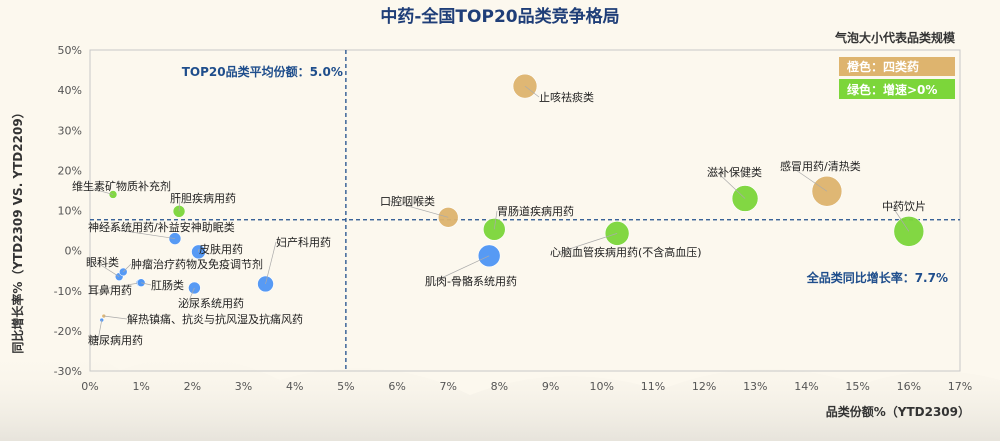 This screenshot has width=1000, height=441. Describe the element at coordinates (294, 386) in the screenshot. I see `x-tick-label: 4%` at that location.